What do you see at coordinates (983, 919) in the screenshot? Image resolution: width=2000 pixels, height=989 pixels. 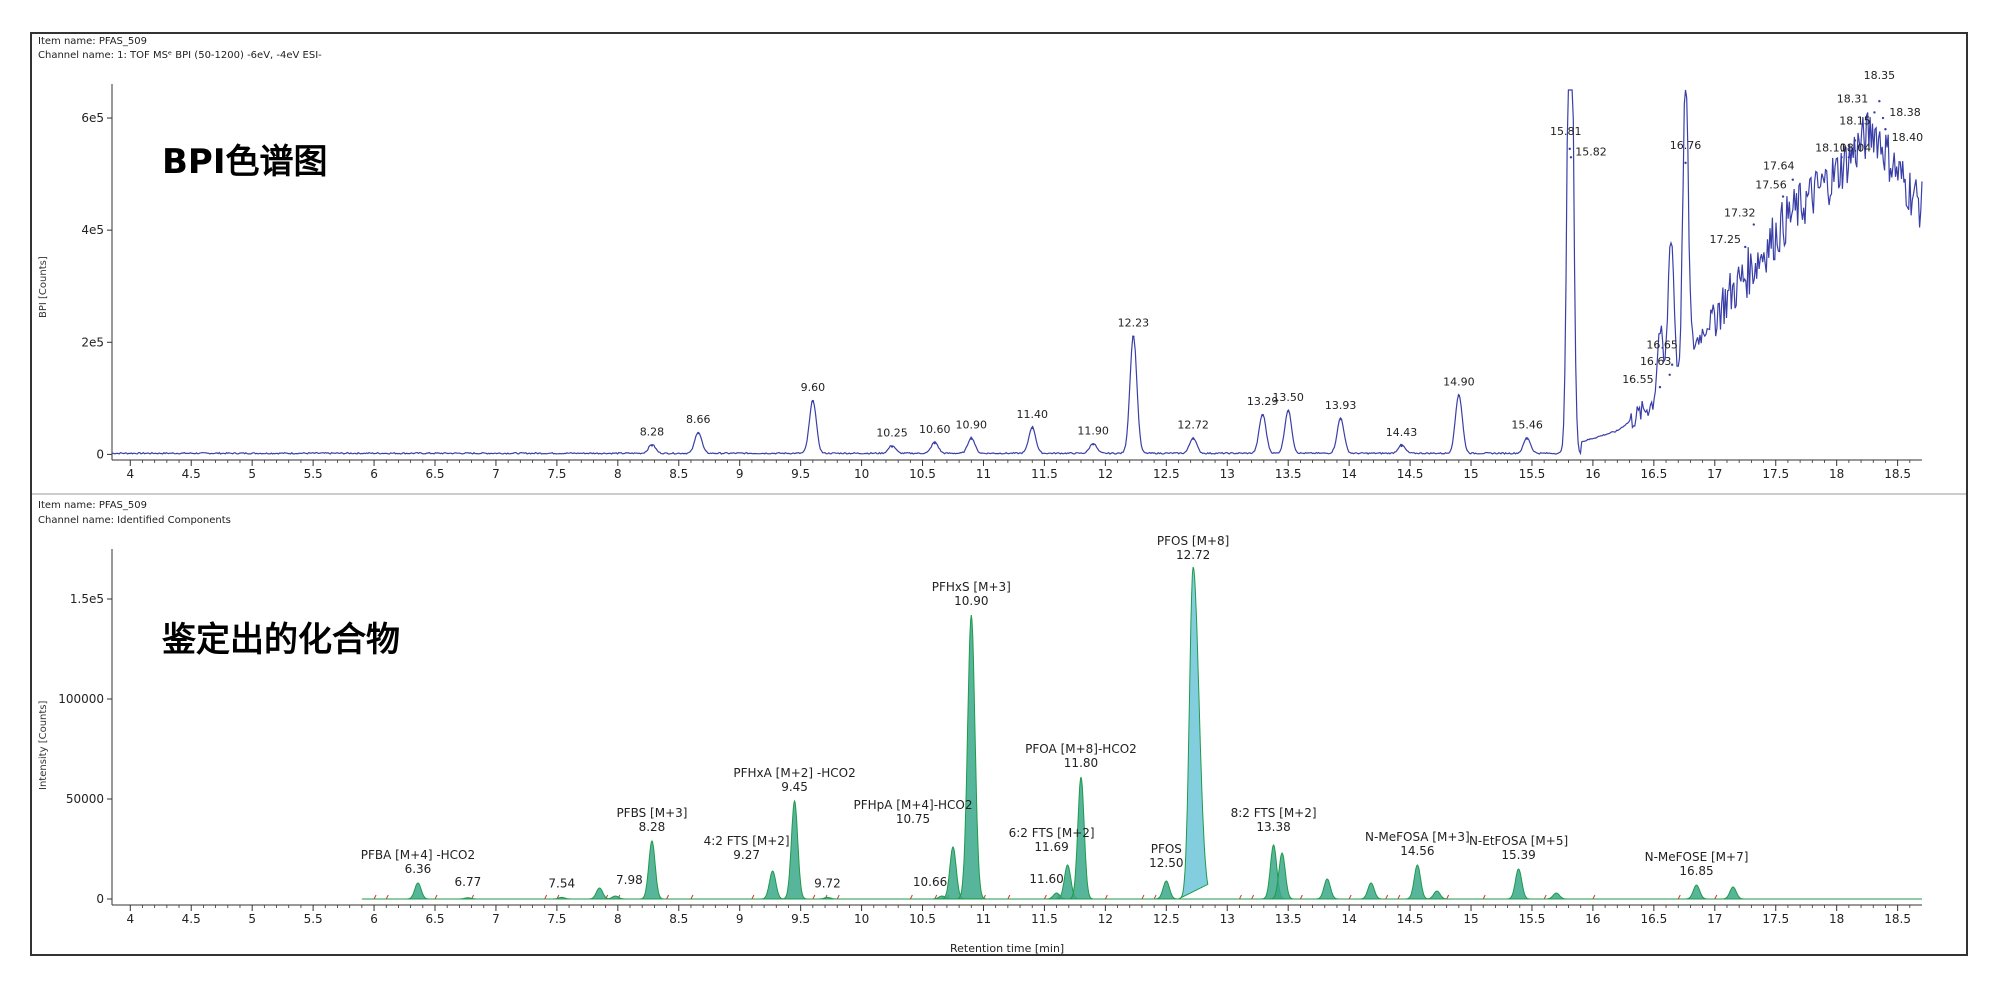 I see `cmp-x-tick-label: 11` at bounding box center [983, 919].